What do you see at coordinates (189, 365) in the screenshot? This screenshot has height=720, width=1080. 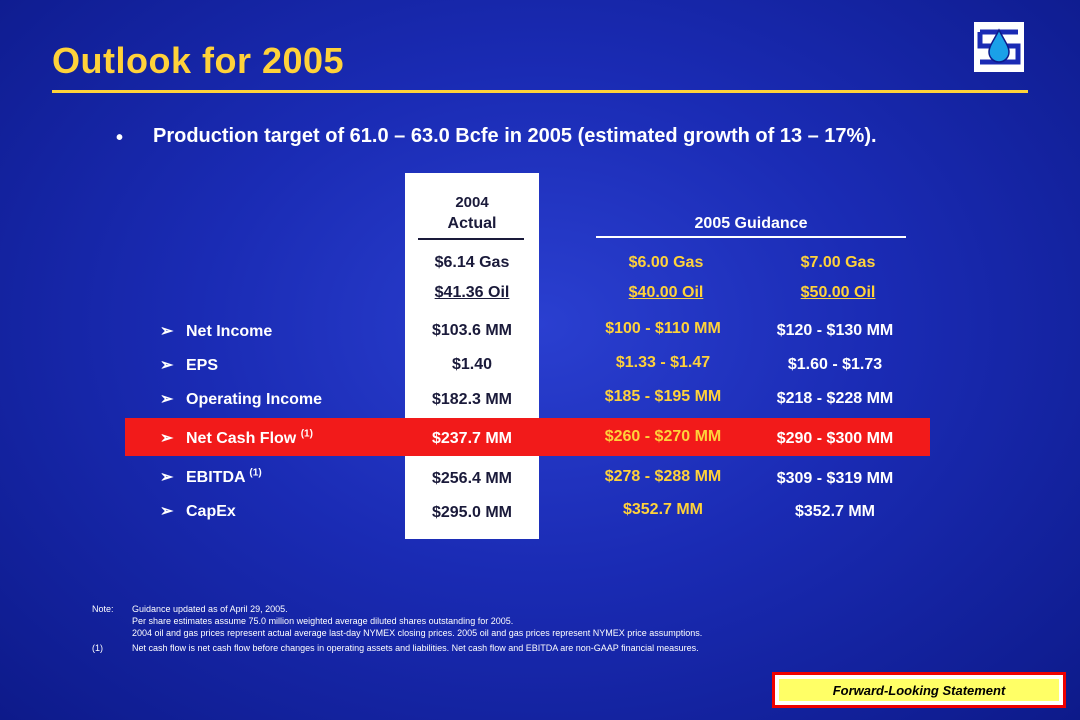 I see `row-label-eps: ➢ EPS` at bounding box center [189, 365].